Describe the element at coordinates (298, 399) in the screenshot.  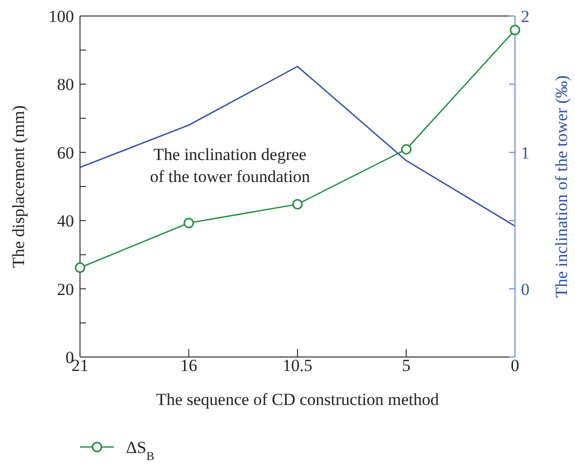
I see `x-axis-title: The sequence of CD construction method` at that location.